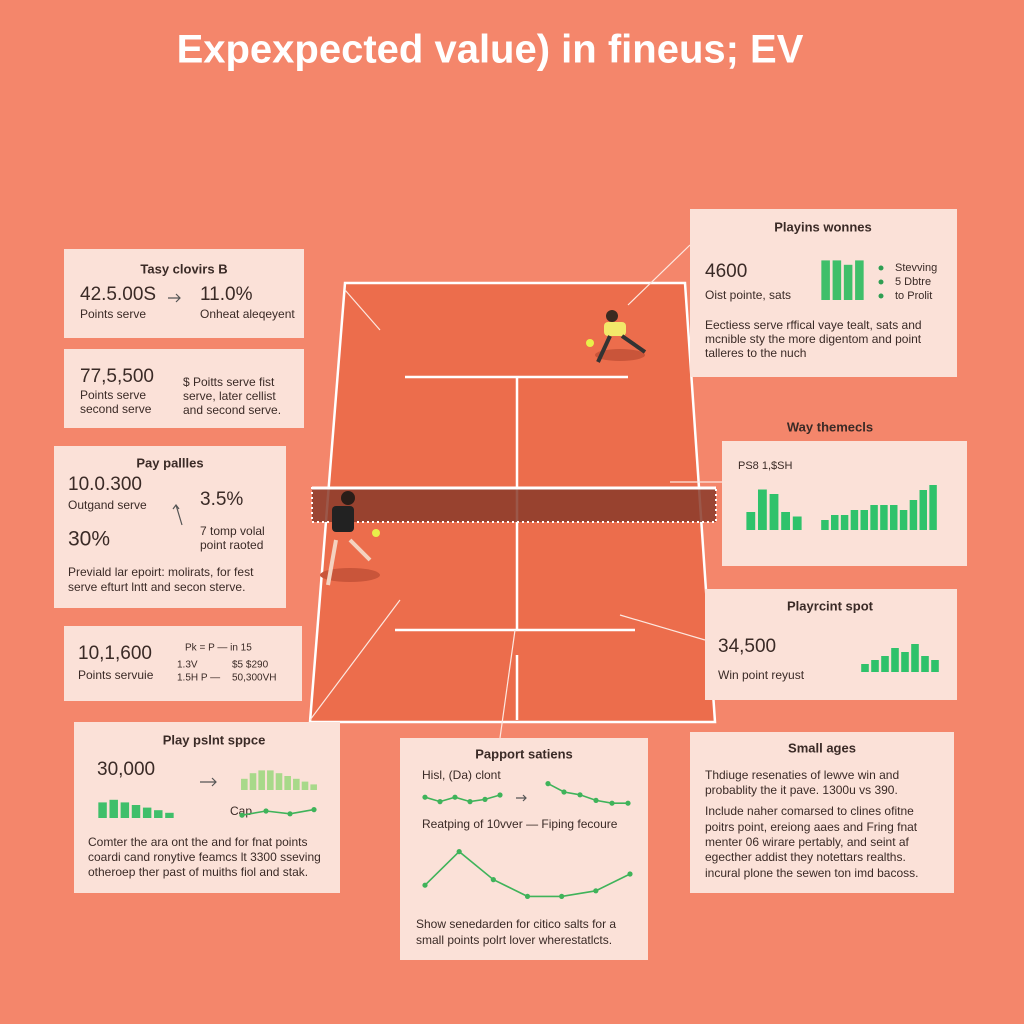  Describe the element at coordinates (169, 462) in the screenshot. I see `panel-title: Pay pallles` at that location.